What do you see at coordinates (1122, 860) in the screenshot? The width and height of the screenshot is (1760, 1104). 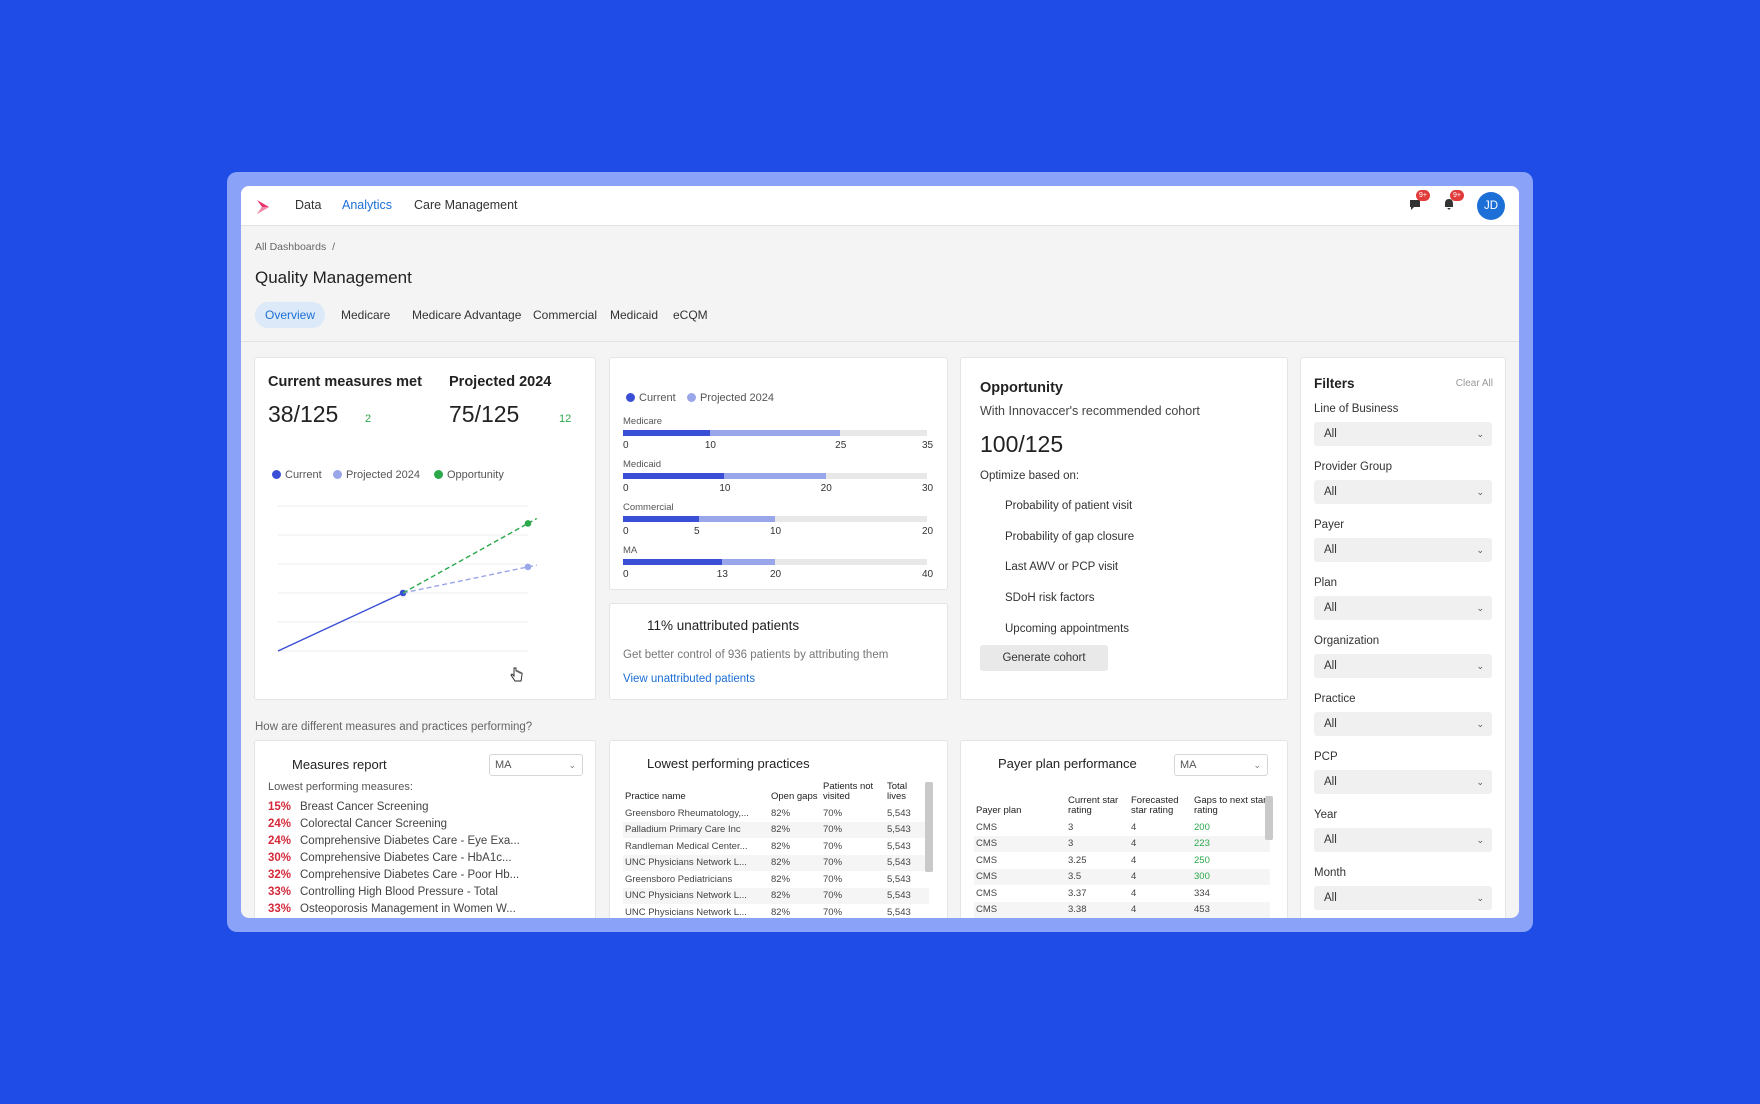 I see `table-row: CMS 3.25 4 250` at bounding box center [1122, 860].